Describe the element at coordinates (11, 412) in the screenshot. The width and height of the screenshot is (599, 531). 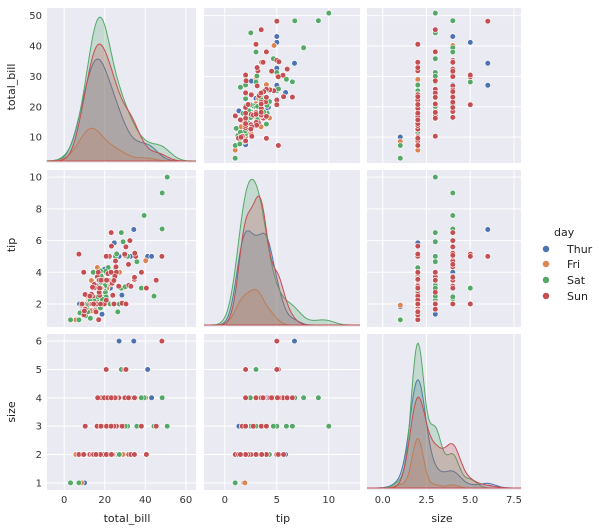
I see `ylabel-size: size` at that location.